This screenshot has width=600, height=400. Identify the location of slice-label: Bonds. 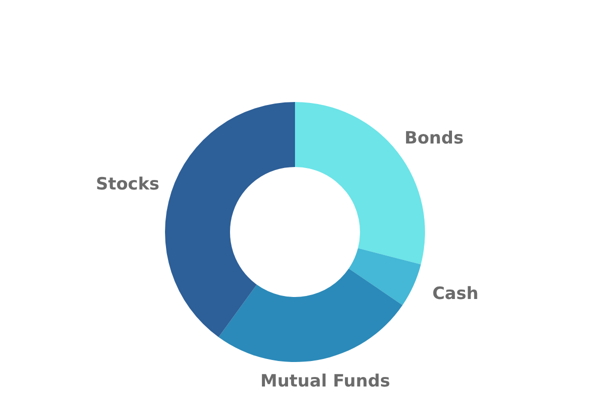
(434, 138).